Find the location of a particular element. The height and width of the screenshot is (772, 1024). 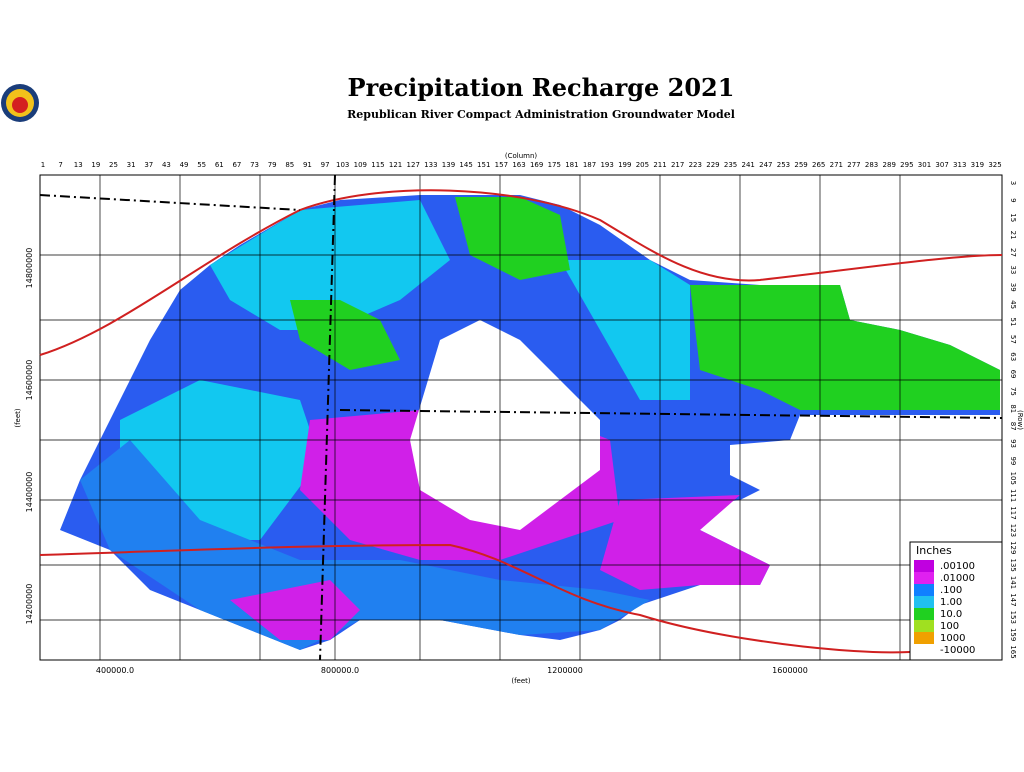

row-label: 39 is located at coordinates (1013, 287).